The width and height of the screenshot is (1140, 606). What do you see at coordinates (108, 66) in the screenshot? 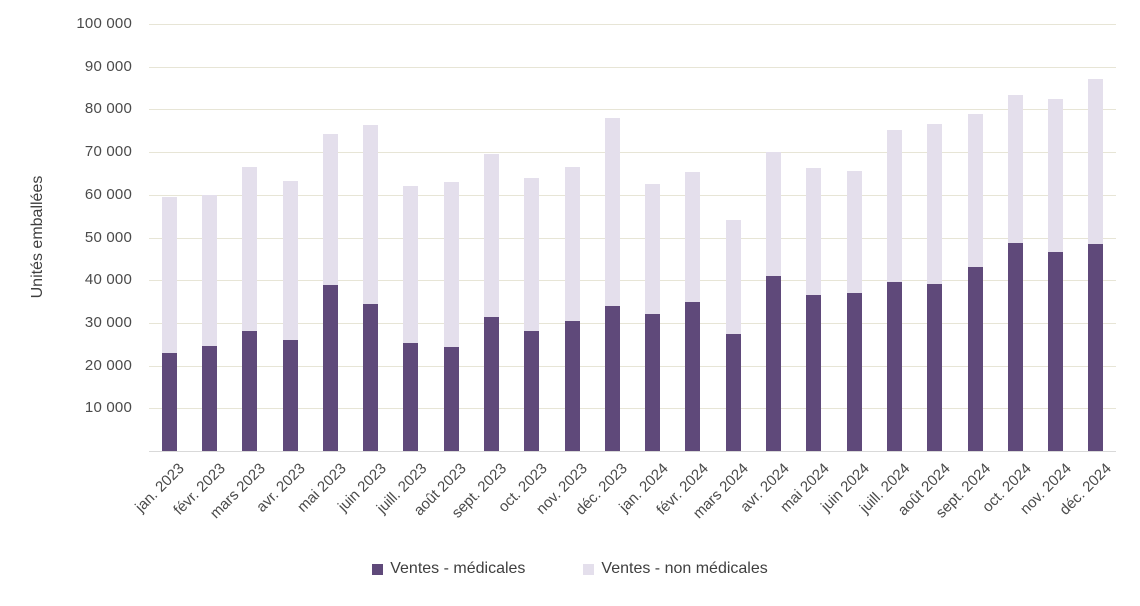
I see `y-tick-label: 90 000` at bounding box center [108, 66].